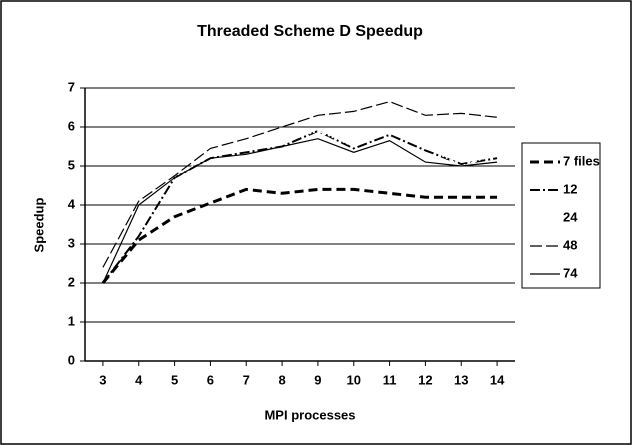 This screenshot has width=632, height=445. What do you see at coordinates (174, 379) in the screenshot?
I see `x-tick-label: 5` at bounding box center [174, 379].